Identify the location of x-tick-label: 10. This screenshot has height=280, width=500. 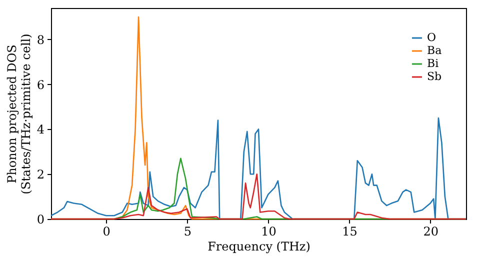
(268, 231).